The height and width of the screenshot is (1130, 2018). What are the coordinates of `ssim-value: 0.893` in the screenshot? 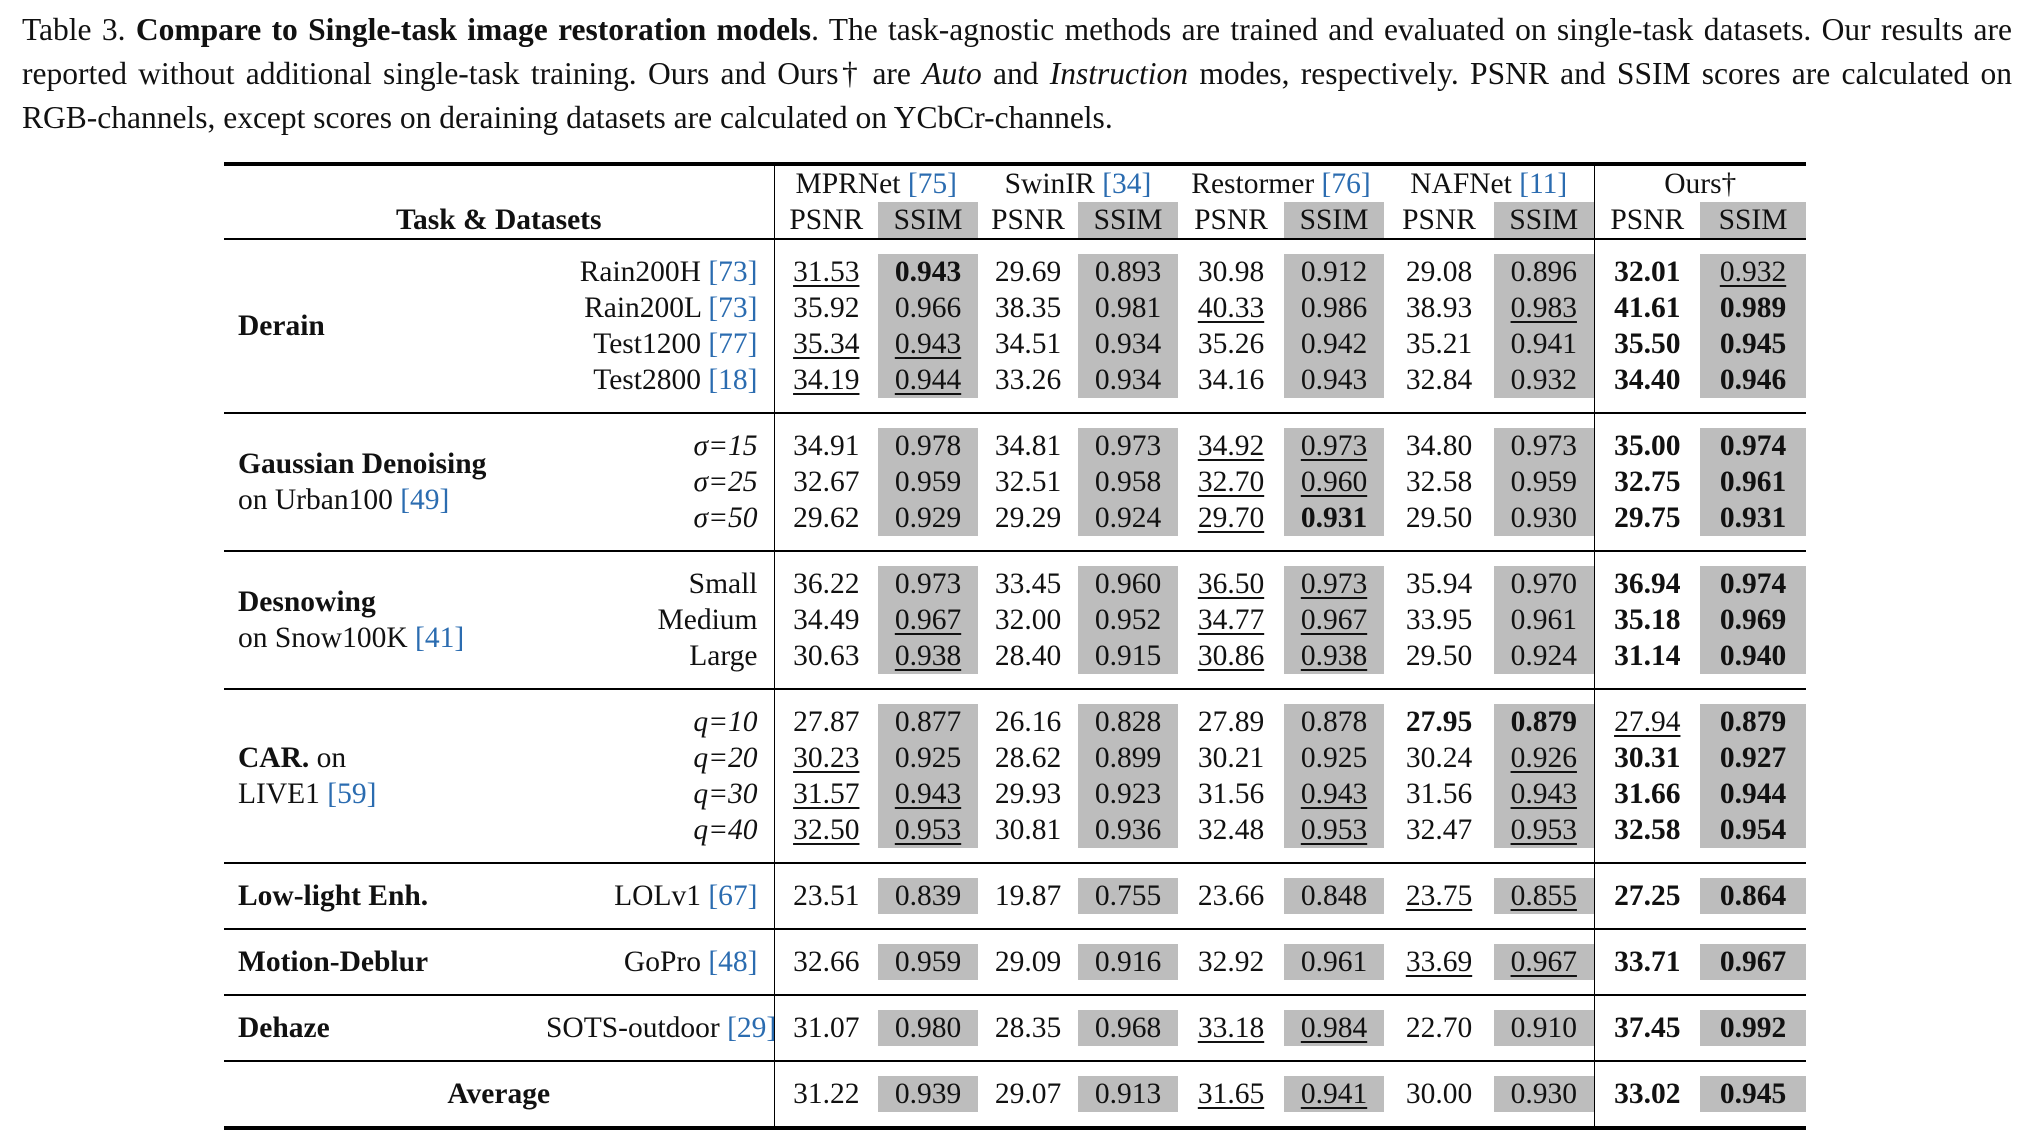 It's located at (1128, 272).